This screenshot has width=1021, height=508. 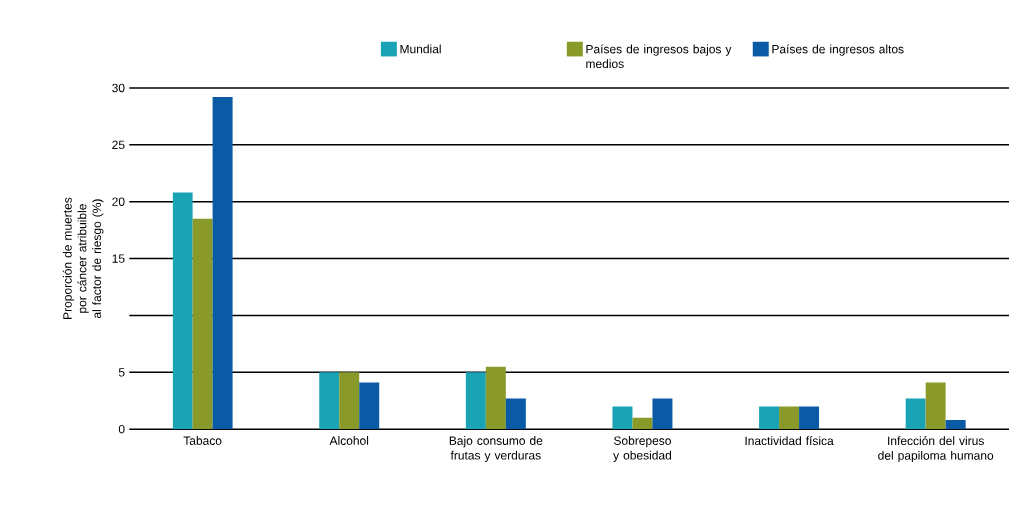 I want to click on y-tick-label: 30, so click(x=118, y=88).